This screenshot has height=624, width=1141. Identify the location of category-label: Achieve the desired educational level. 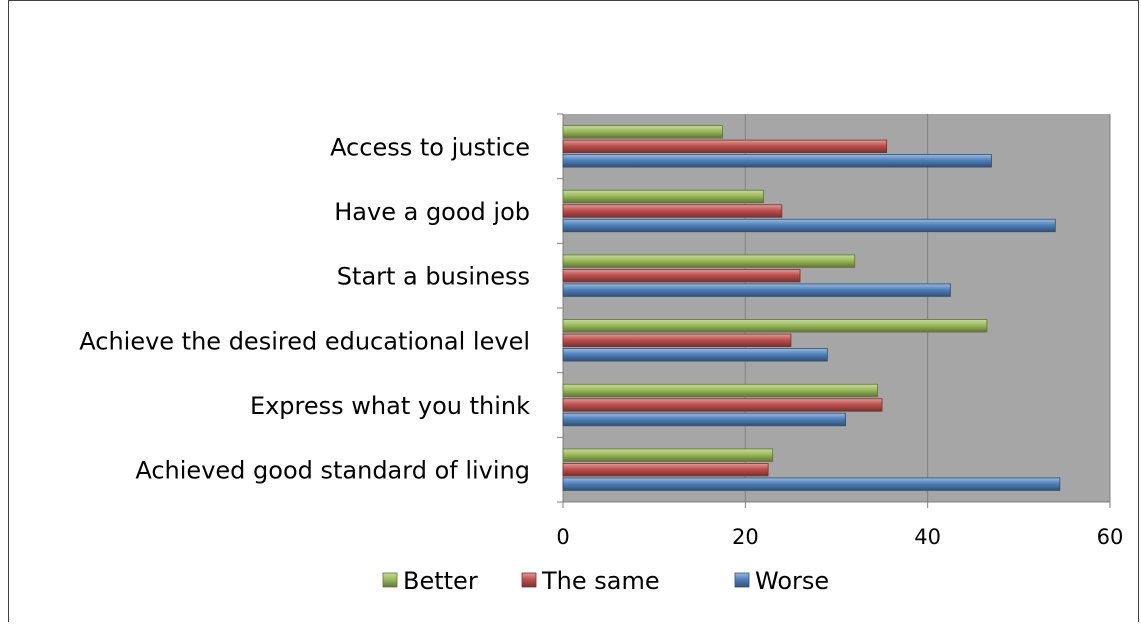
(304, 341).